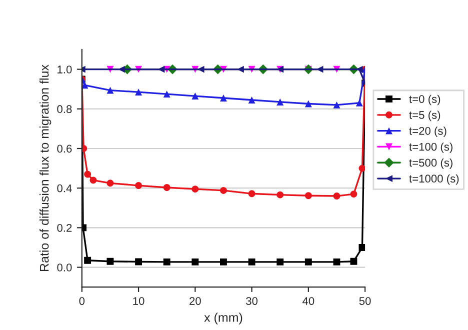 The height and width of the screenshot is (330, 468). Describe the element at coordinates (252, 301) in the screenshot. I see `x-tick-label: 30` at that location.